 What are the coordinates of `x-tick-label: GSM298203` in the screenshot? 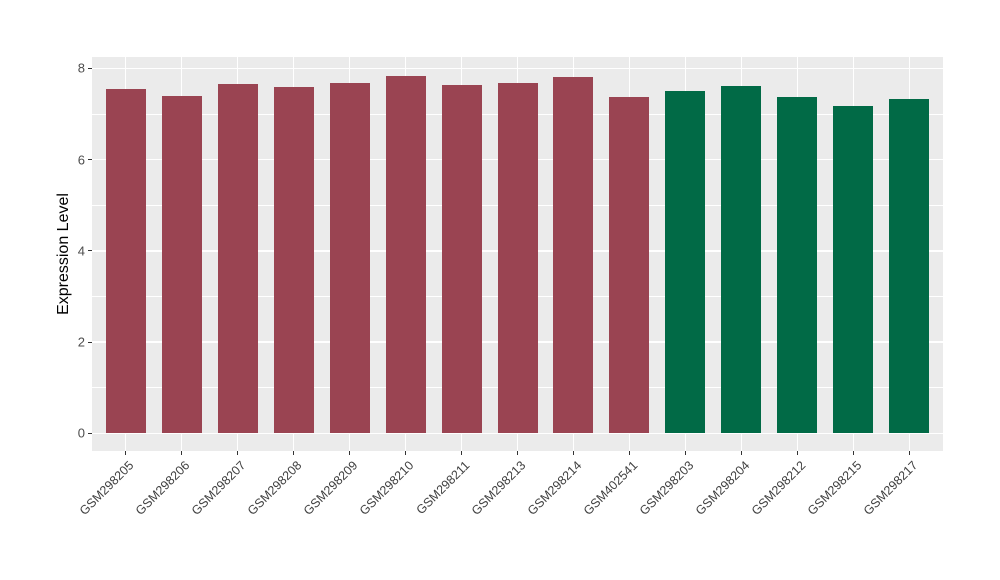 It's located at (667, 488).